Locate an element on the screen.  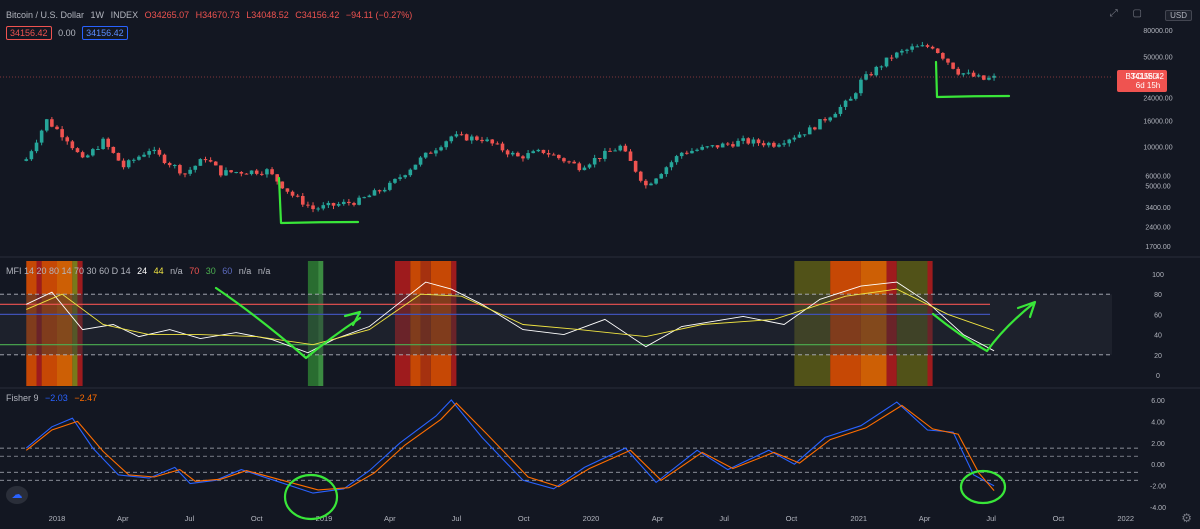
annotation-arrowhead-2021 is located at coordinates (1026, 309).